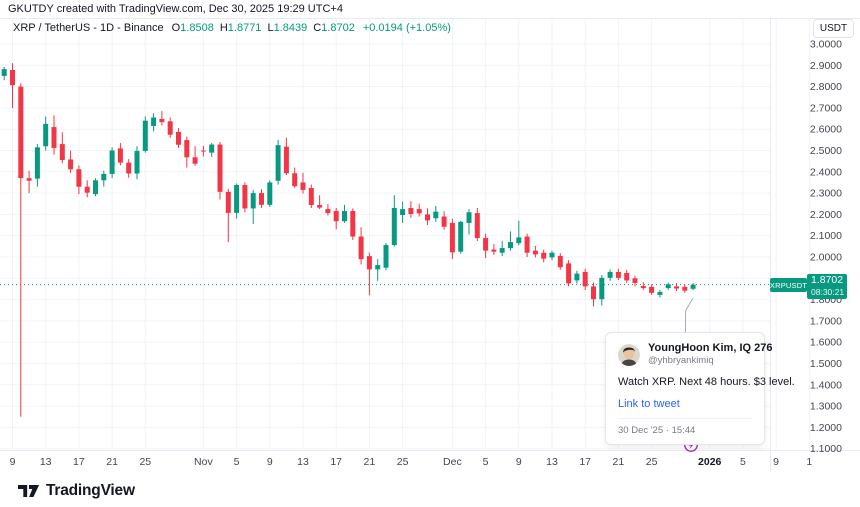 The image size is (860, 507). What do you see at coordinates (203, 462) in the screenshot?
I see `time-axis-label: Nov` at bounding box center [203, 462].